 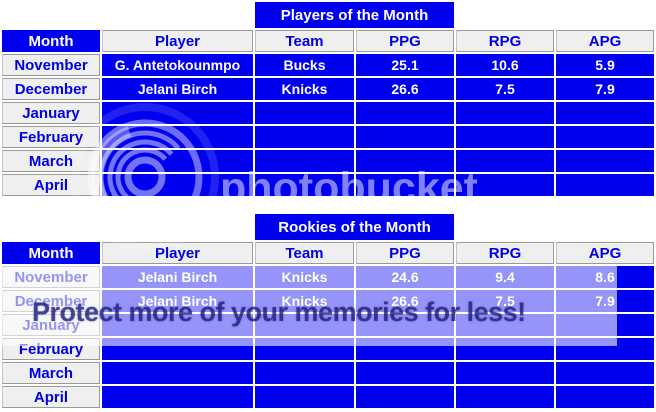 I want to click on data-cell: G. Antetokounmpo, so click(x=177, y=65).